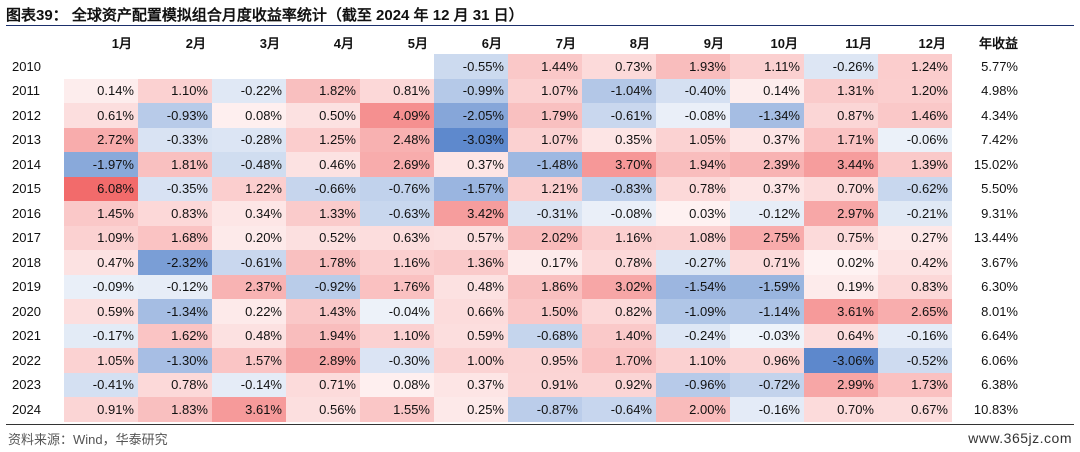  Describe the element at coordinates (999, 66) in the screenshot. I see `annual-return-cell: 5.77%` at that location.